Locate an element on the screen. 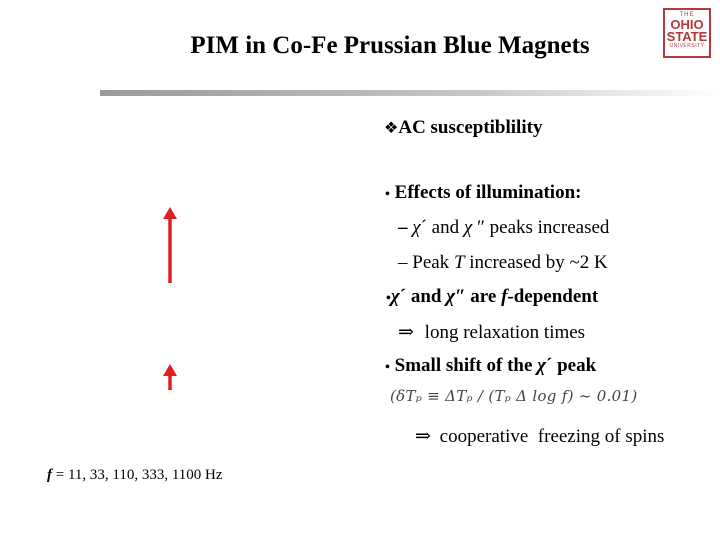 This screenshot has height=540, width=720. bullet-text: Small shift of the is located at coordinates (466, 365).